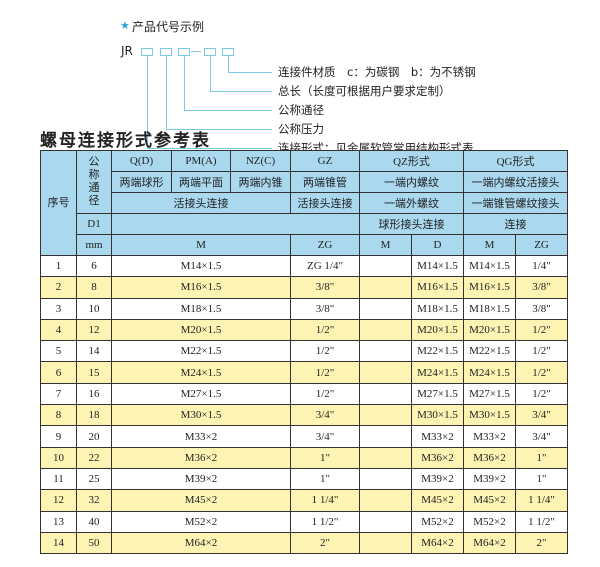  I want to click on star-icon: ★, so click(125, 25).